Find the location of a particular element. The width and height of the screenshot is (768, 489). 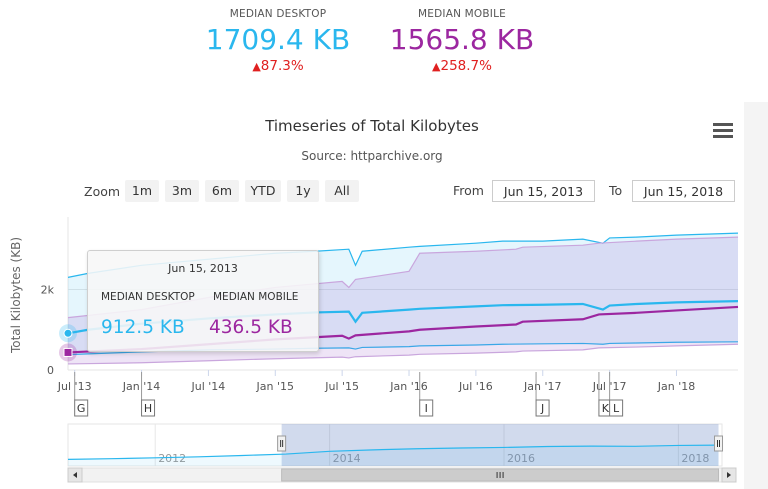

navigator-line is located at coordinates (393, 452).